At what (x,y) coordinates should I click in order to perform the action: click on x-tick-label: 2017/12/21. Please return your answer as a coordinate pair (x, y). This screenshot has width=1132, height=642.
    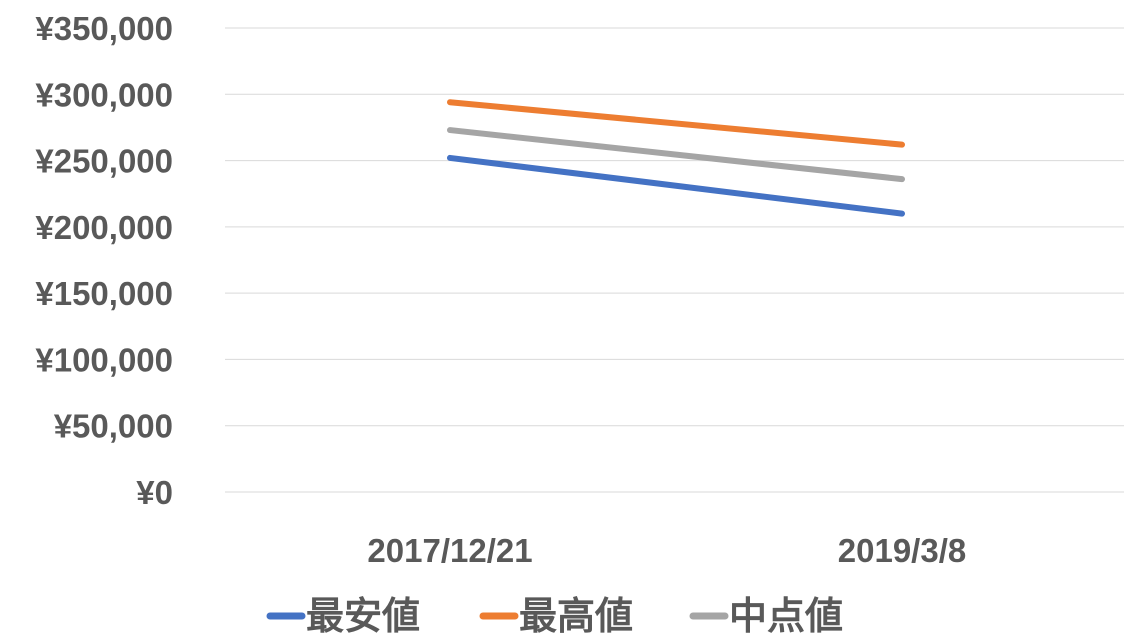
    Looking at the image, I should click on (449, 550).